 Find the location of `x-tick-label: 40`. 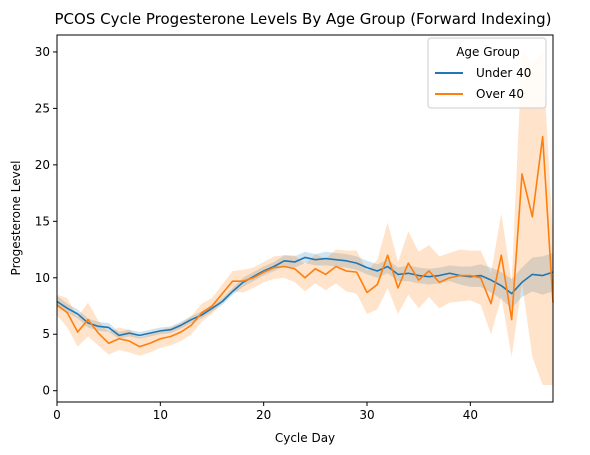

x-tick-label: 40 is located at coordinates (470, 415).